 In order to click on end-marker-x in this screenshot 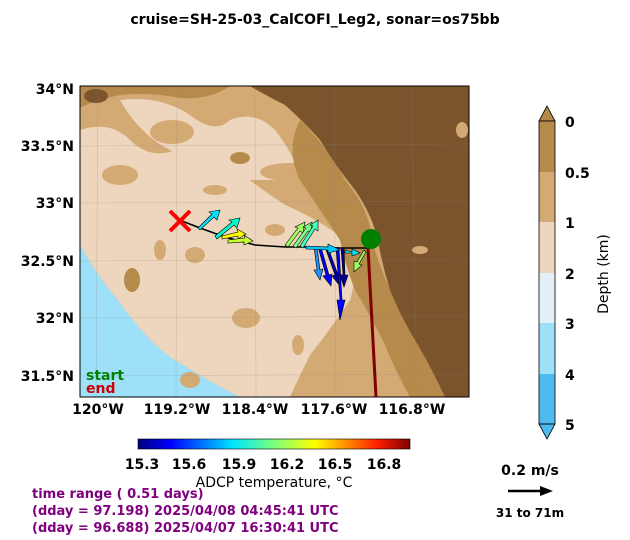, I will do `click(180, 221)`.